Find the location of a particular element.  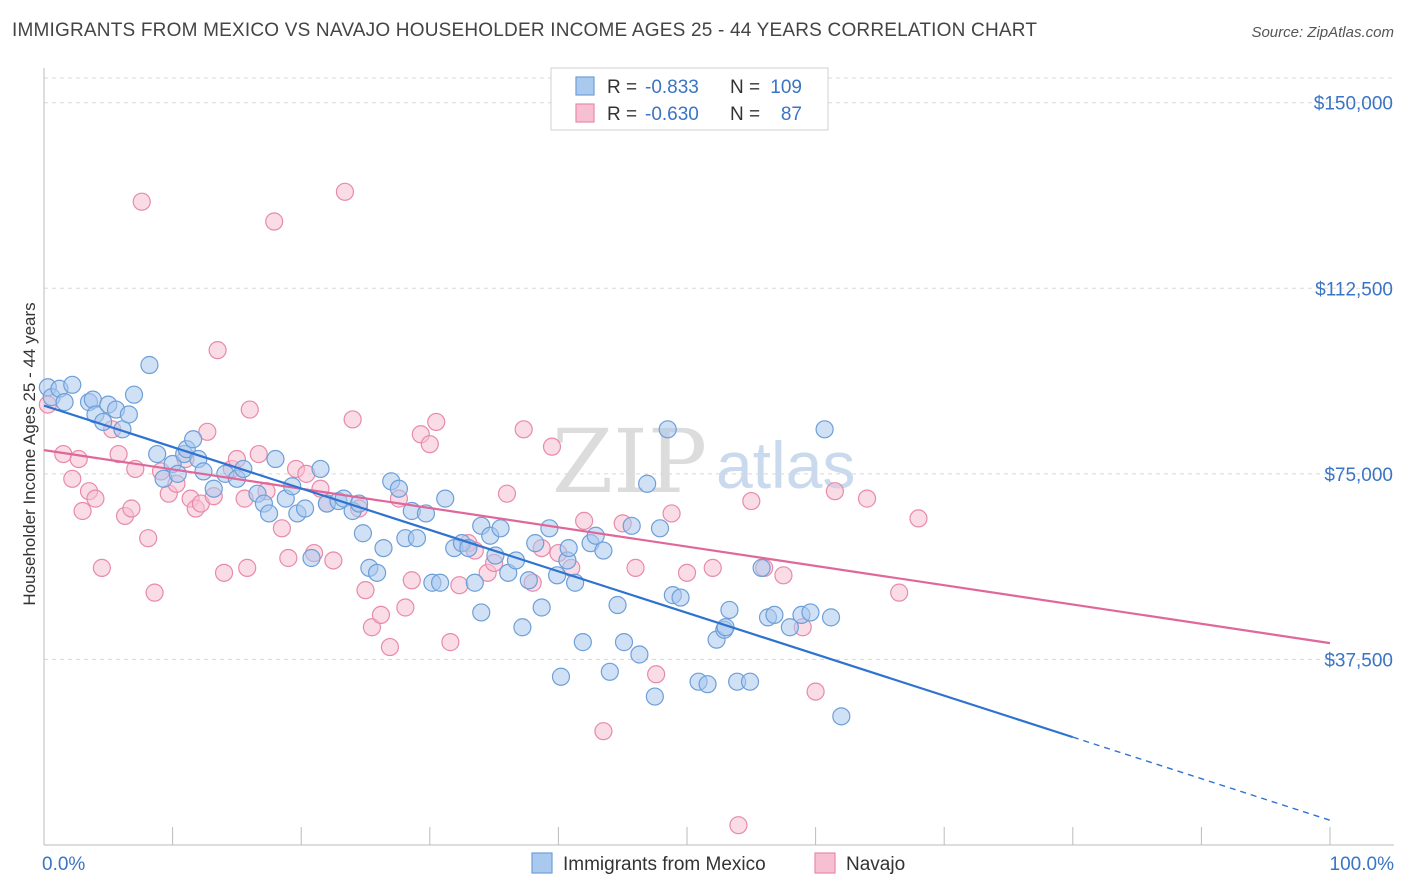

legend: R = -0.833 N = 109 R = -0.630 N = 87 is located at coordinates (689, 99).